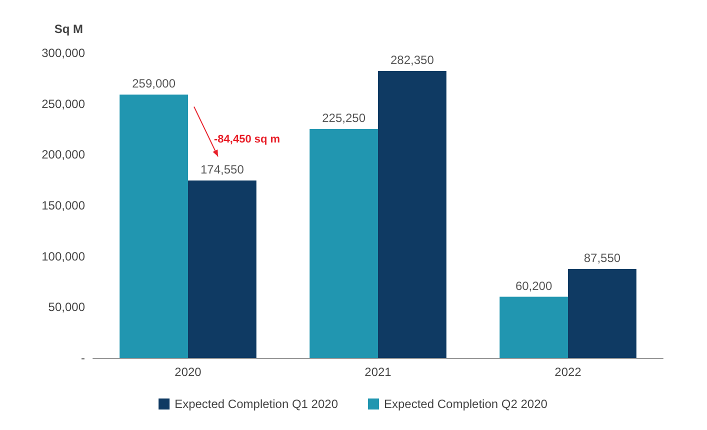 This screenshot has height=430, width=707. Describe the element at coordinates (64, 53) in the screenshot. I see `y-tick-label: 300,000` at that location.